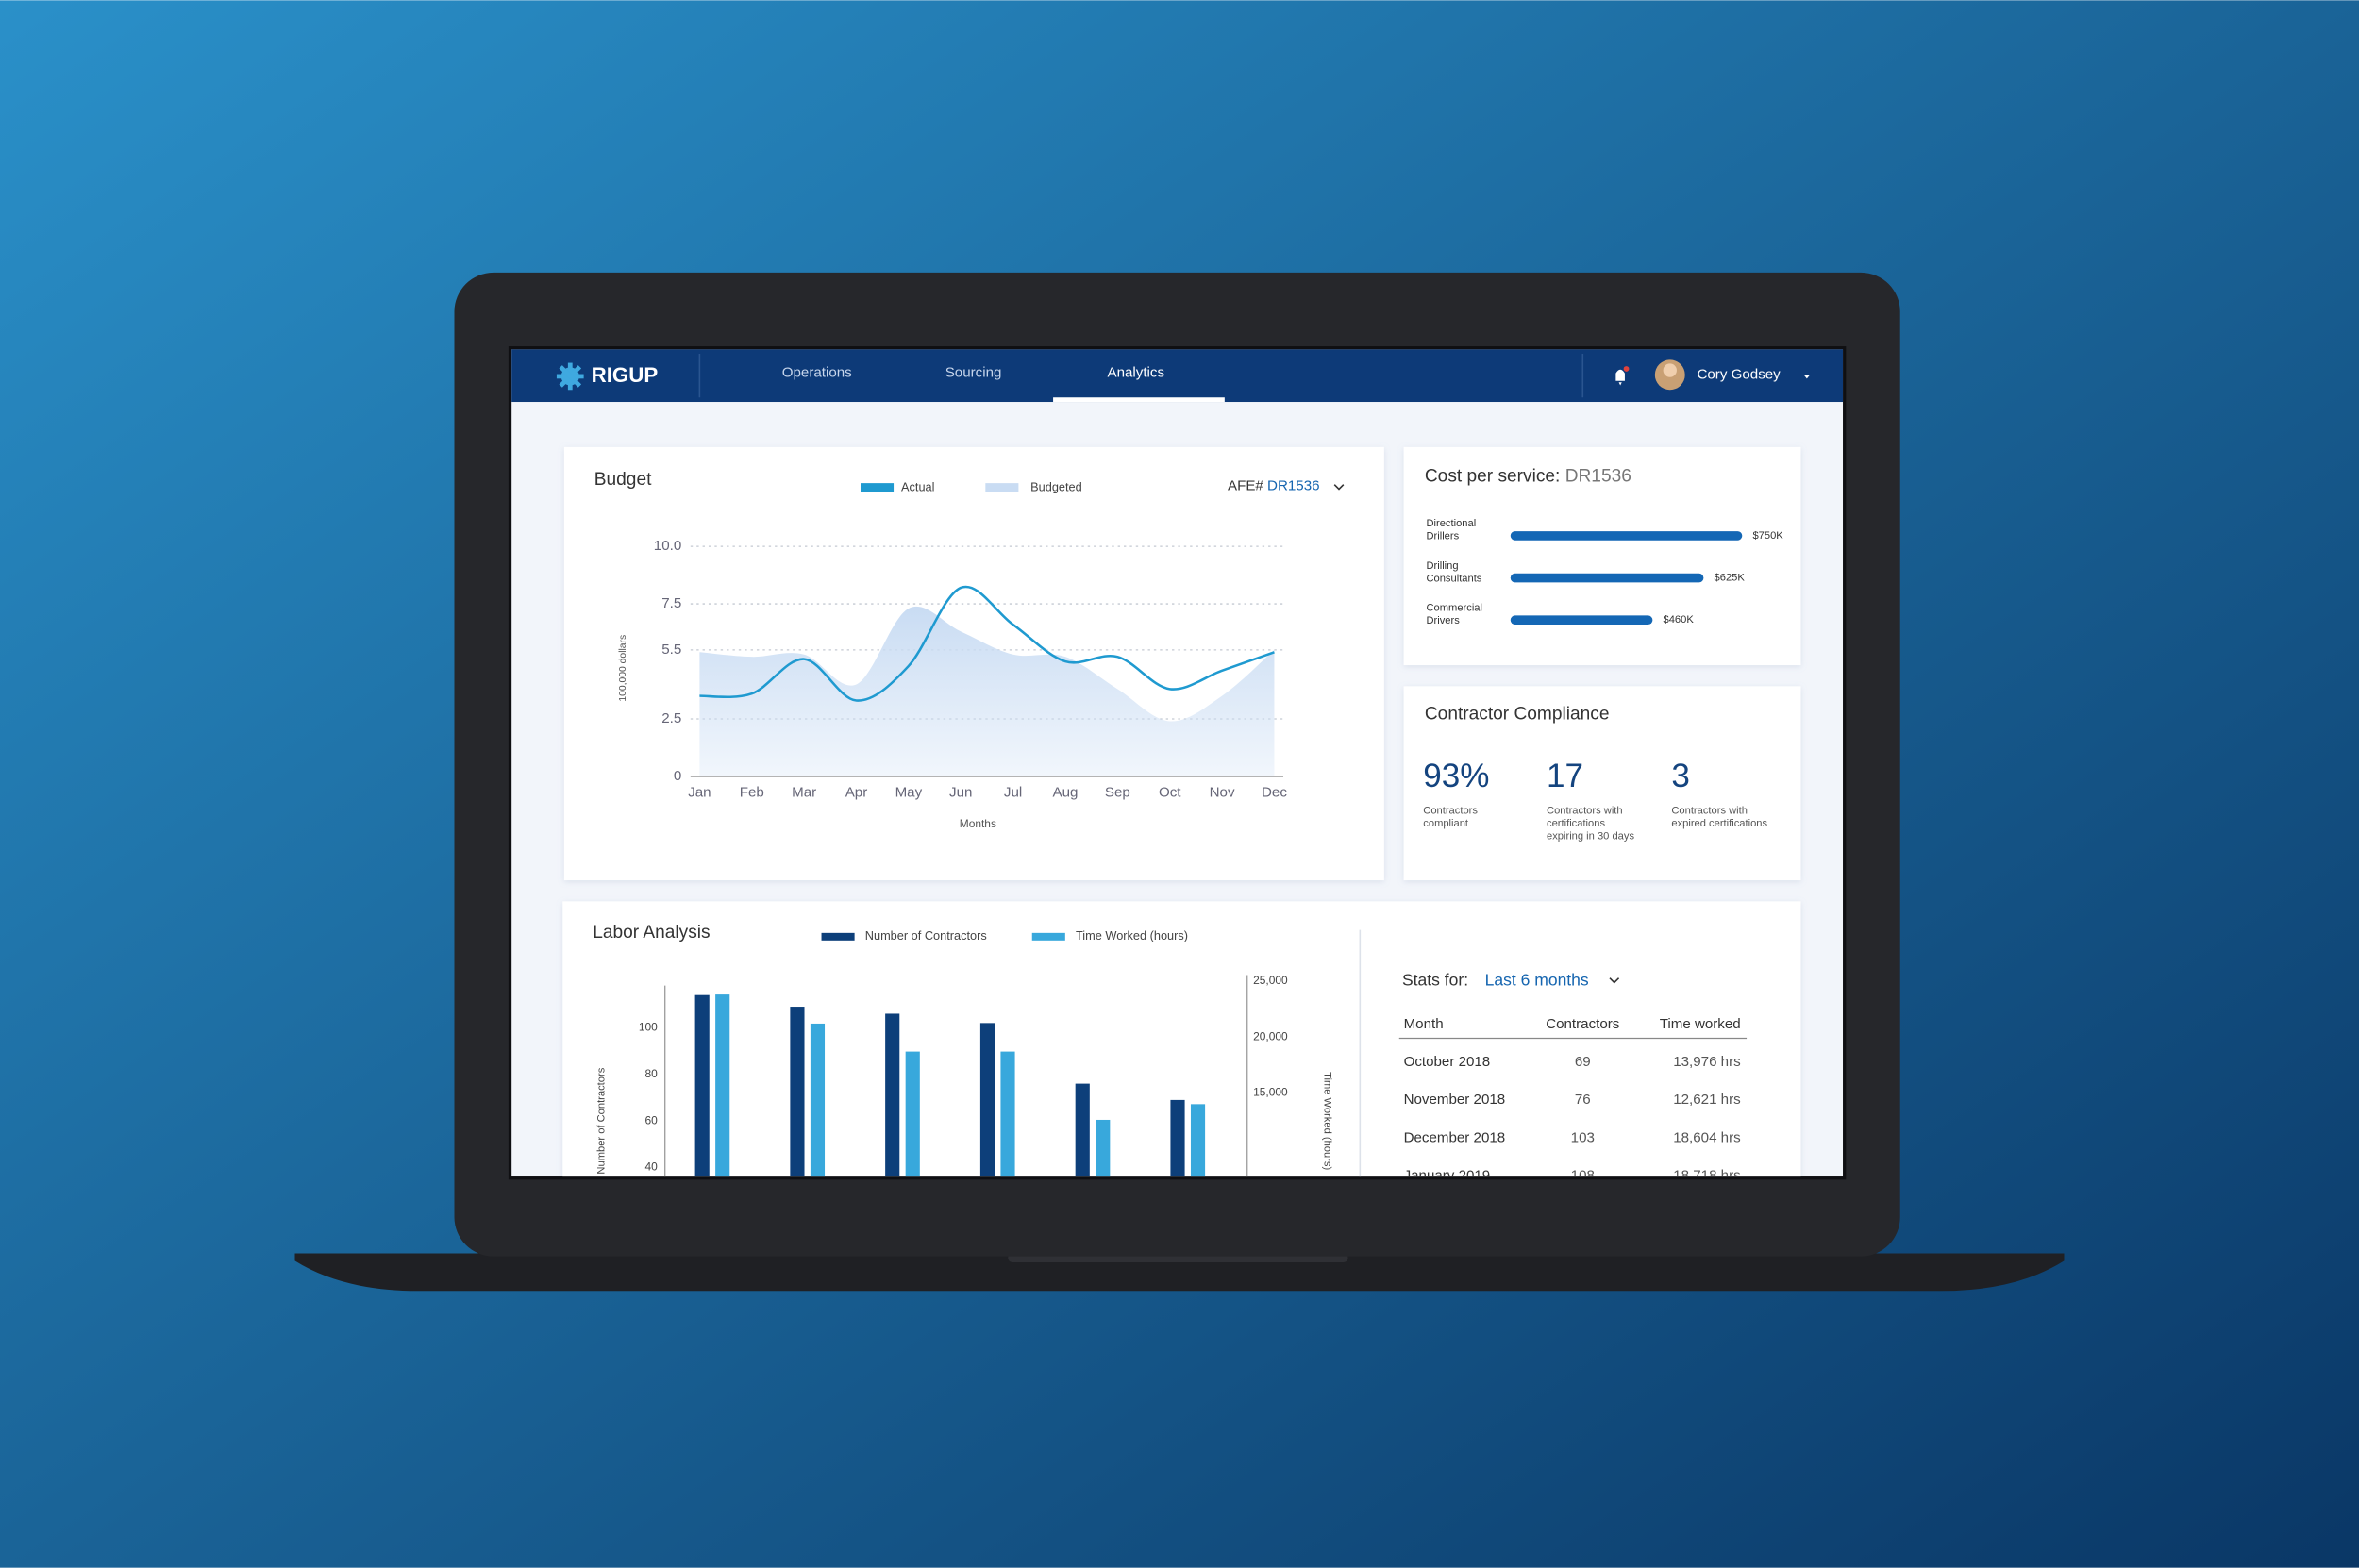 The height and width of the screenshot is (1568, 2359). I want to click on user-caret, so click(1807, 377).